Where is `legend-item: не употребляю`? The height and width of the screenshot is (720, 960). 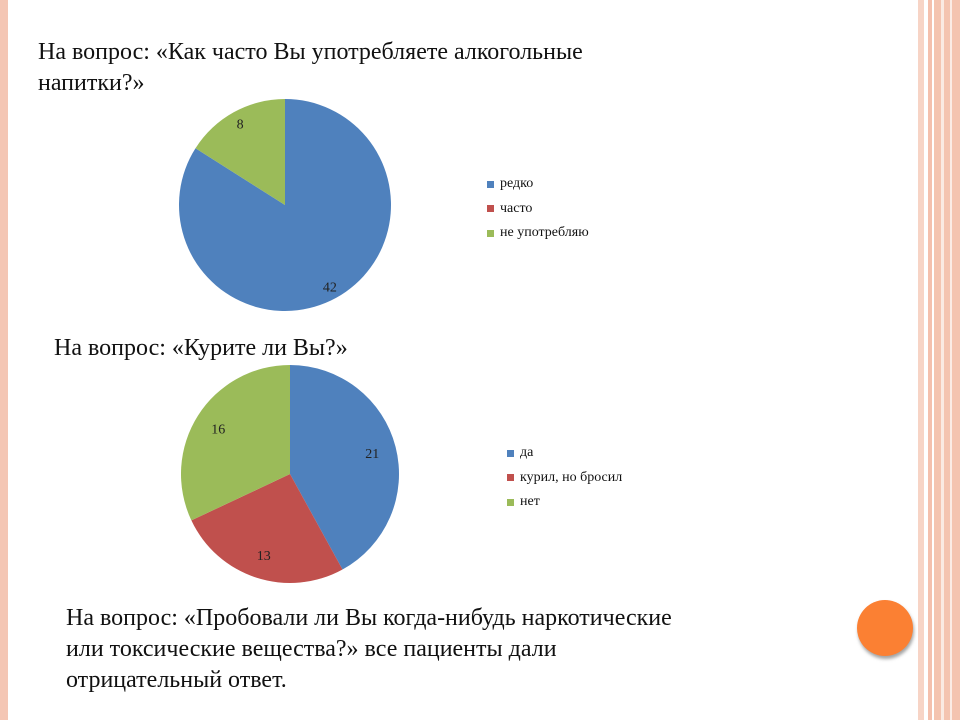
legend-item: не употребляю is located at coordinates (538, 233).